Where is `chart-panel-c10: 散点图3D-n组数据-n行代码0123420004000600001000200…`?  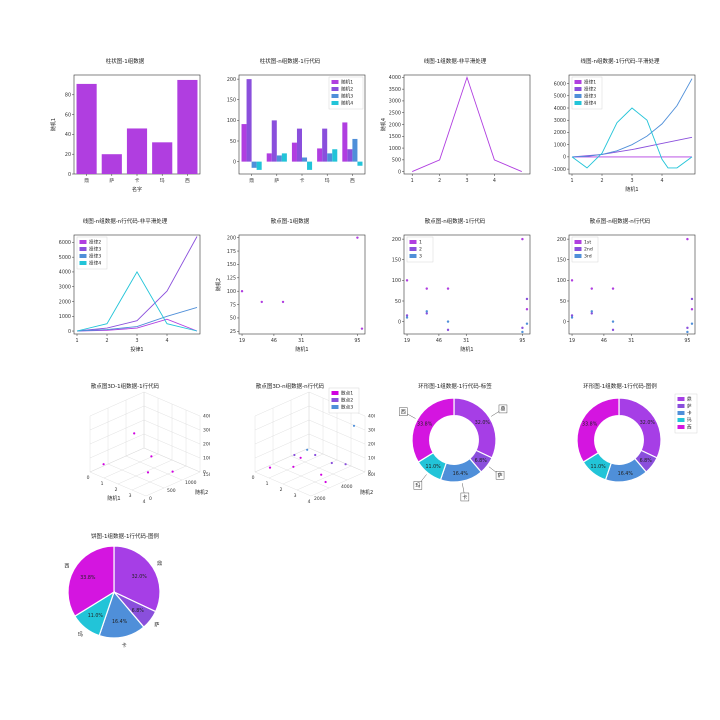
chart-panel-c10: 散点图3D-n组数据-n行代码0123420004000600001000200… is located at coordinates (292, 445).